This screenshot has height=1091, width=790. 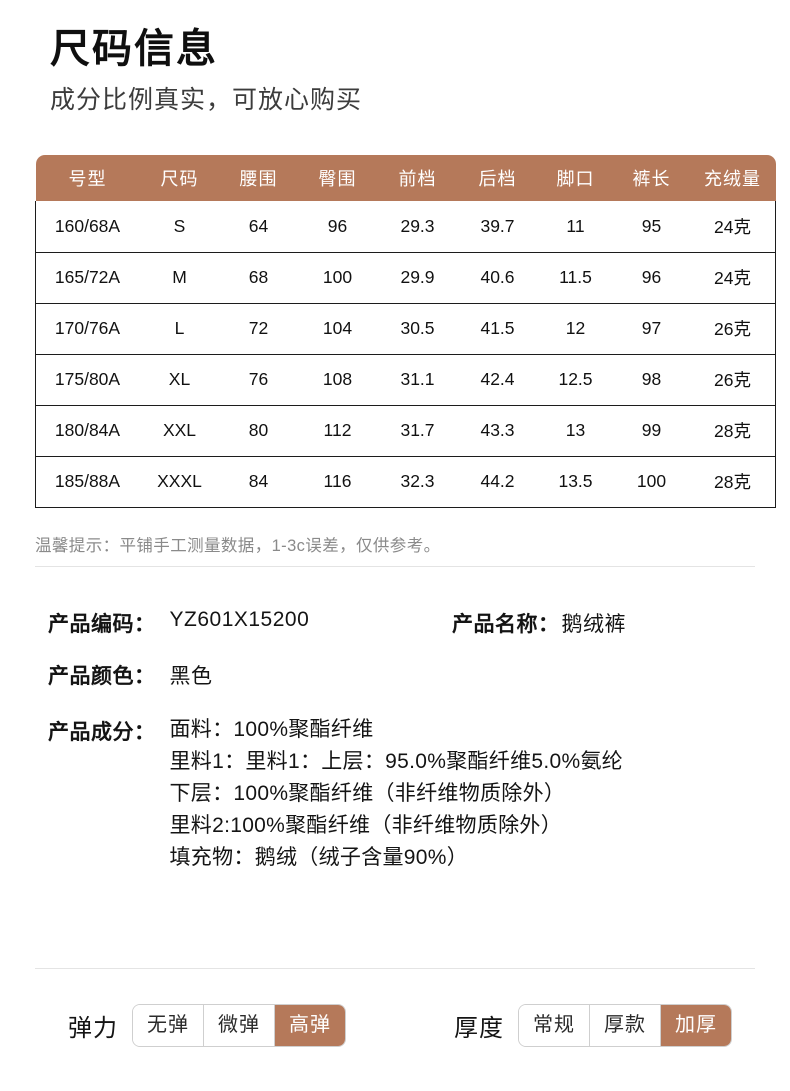 I want to click on elasticity-option-slight-stretch: 微弹, so click(x=239, y=1025).